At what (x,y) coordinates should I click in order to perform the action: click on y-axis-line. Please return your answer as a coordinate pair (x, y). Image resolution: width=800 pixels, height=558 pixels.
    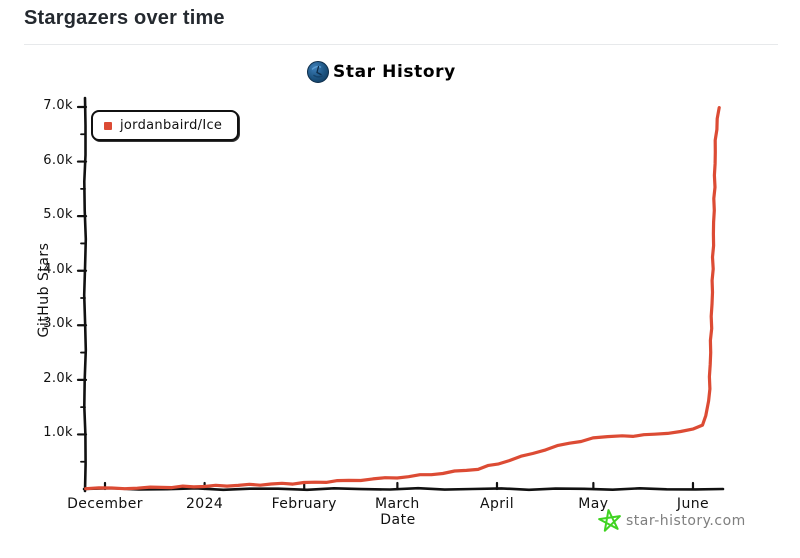
    Looking at the image, I should click on (85, 294).